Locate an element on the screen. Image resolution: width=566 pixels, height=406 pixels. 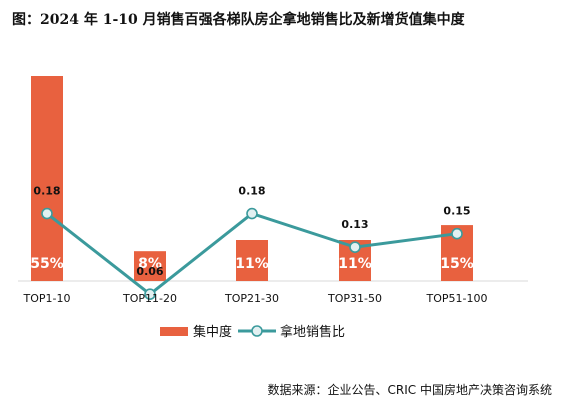
bar-value-label: 15% is located at coordinates (457, 264).